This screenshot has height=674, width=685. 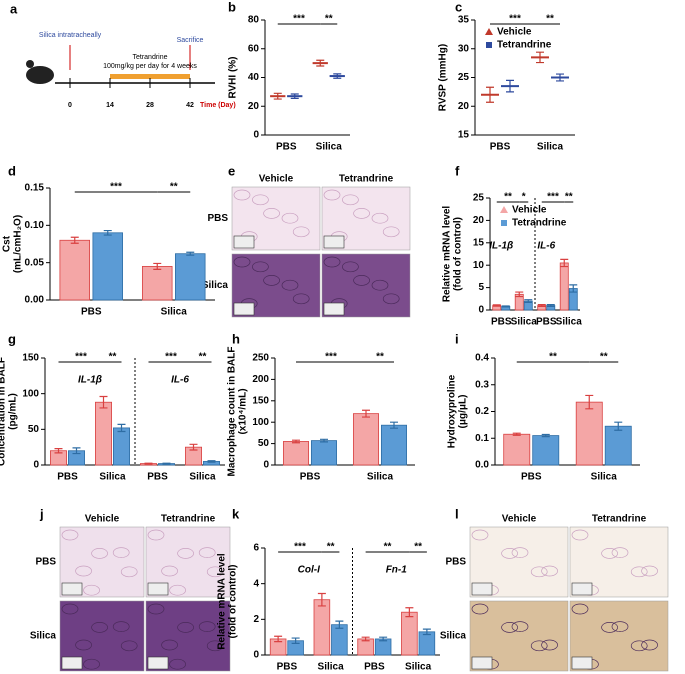 I want to click on panel-letter: k, so click(x=236, y=513).